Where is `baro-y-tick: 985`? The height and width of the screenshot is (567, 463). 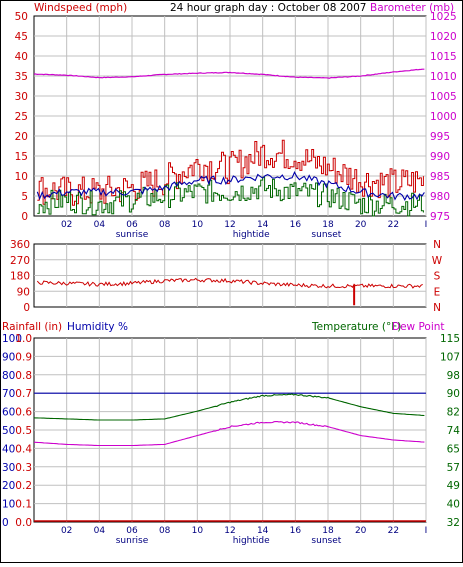
baro-y-tick: 985 is located at coordinates (440, 177).